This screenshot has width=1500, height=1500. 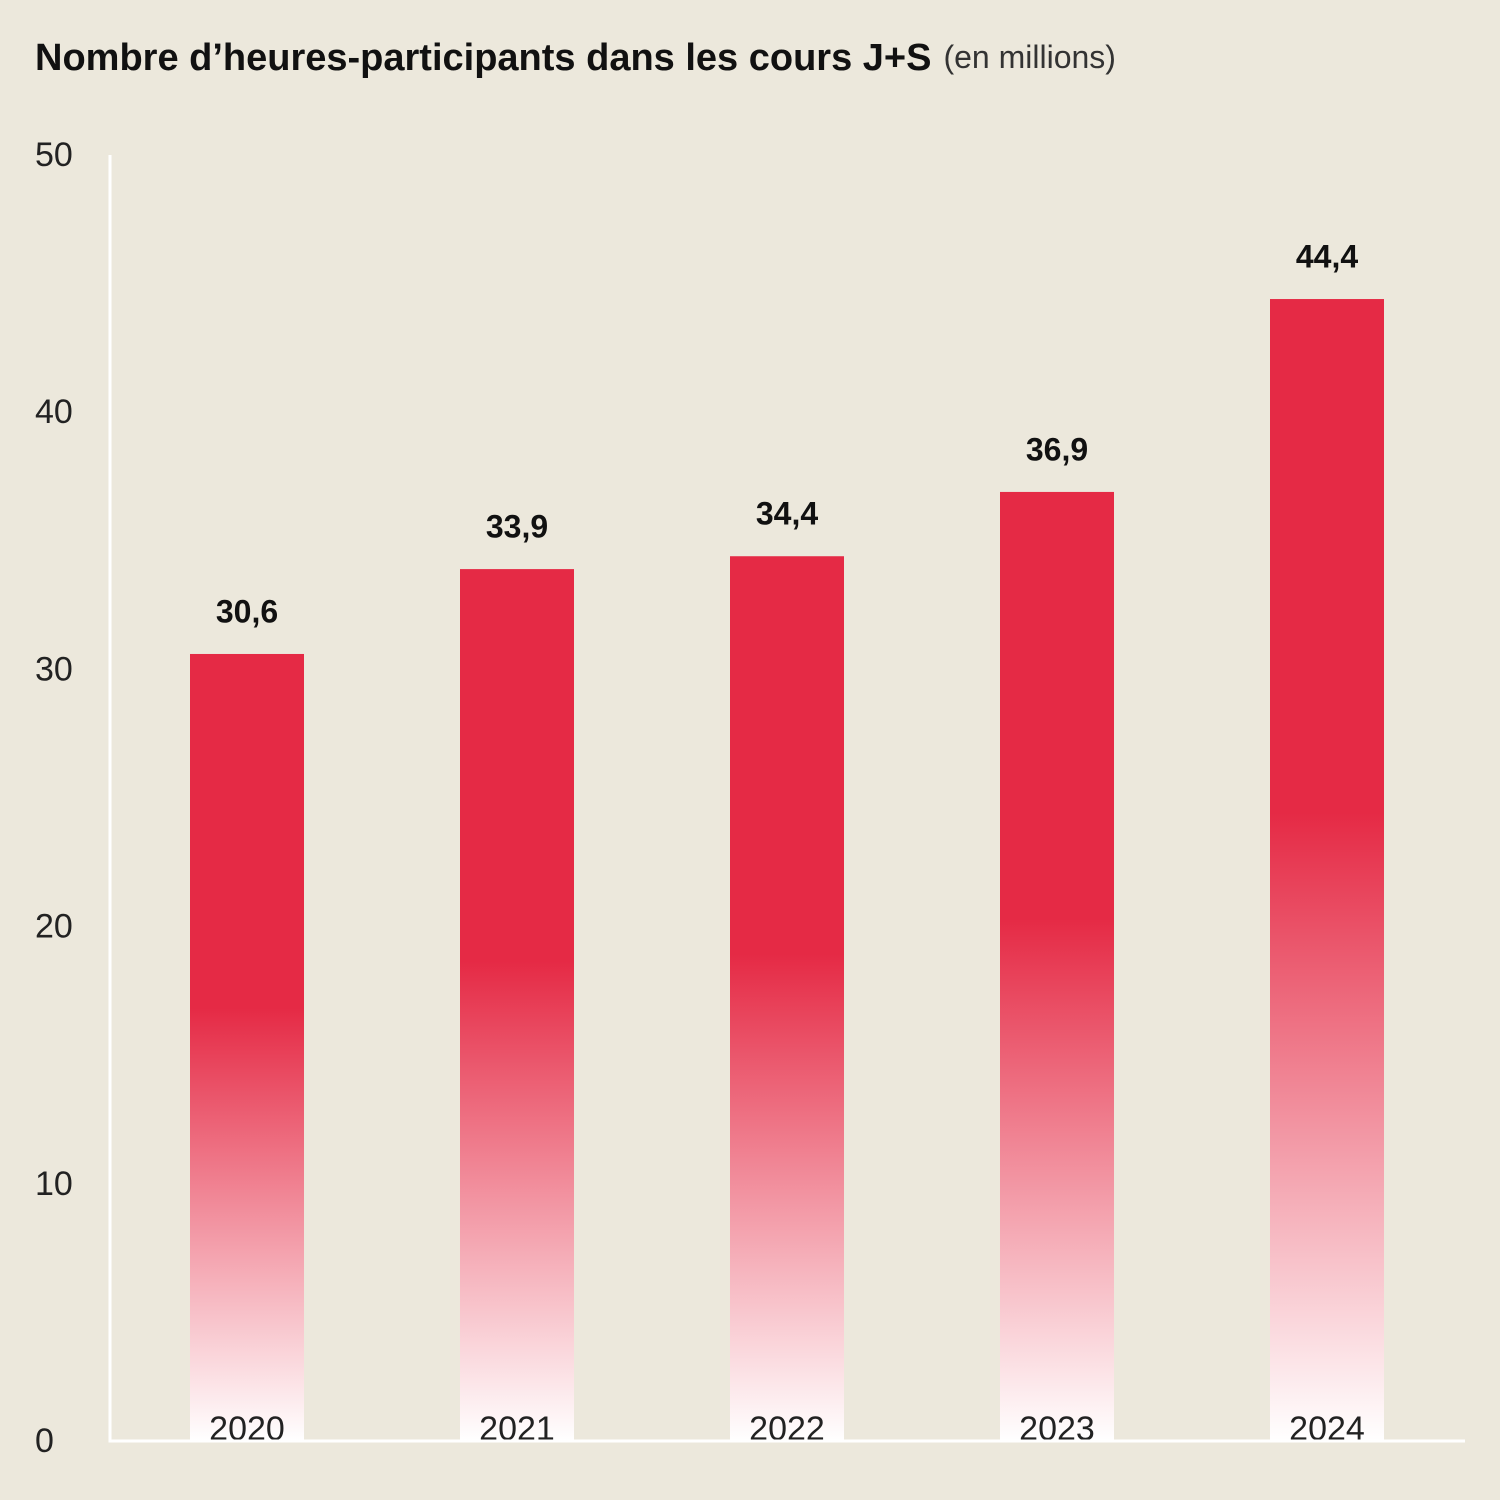 I want to click on value-label: 36,9, so click(x=1057, y=449).